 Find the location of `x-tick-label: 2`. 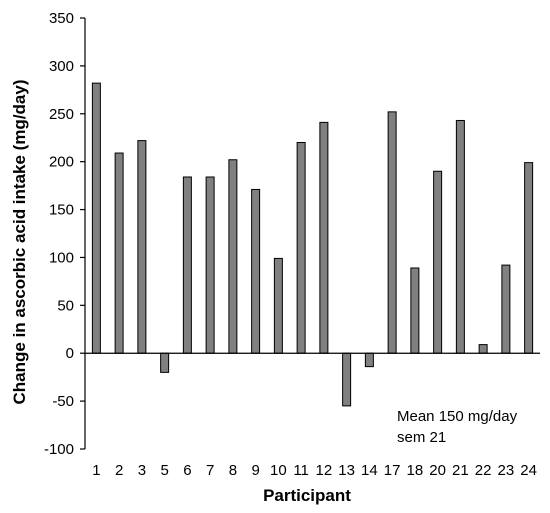

x-tick-label: 2 is located at coordinates (119, 470).